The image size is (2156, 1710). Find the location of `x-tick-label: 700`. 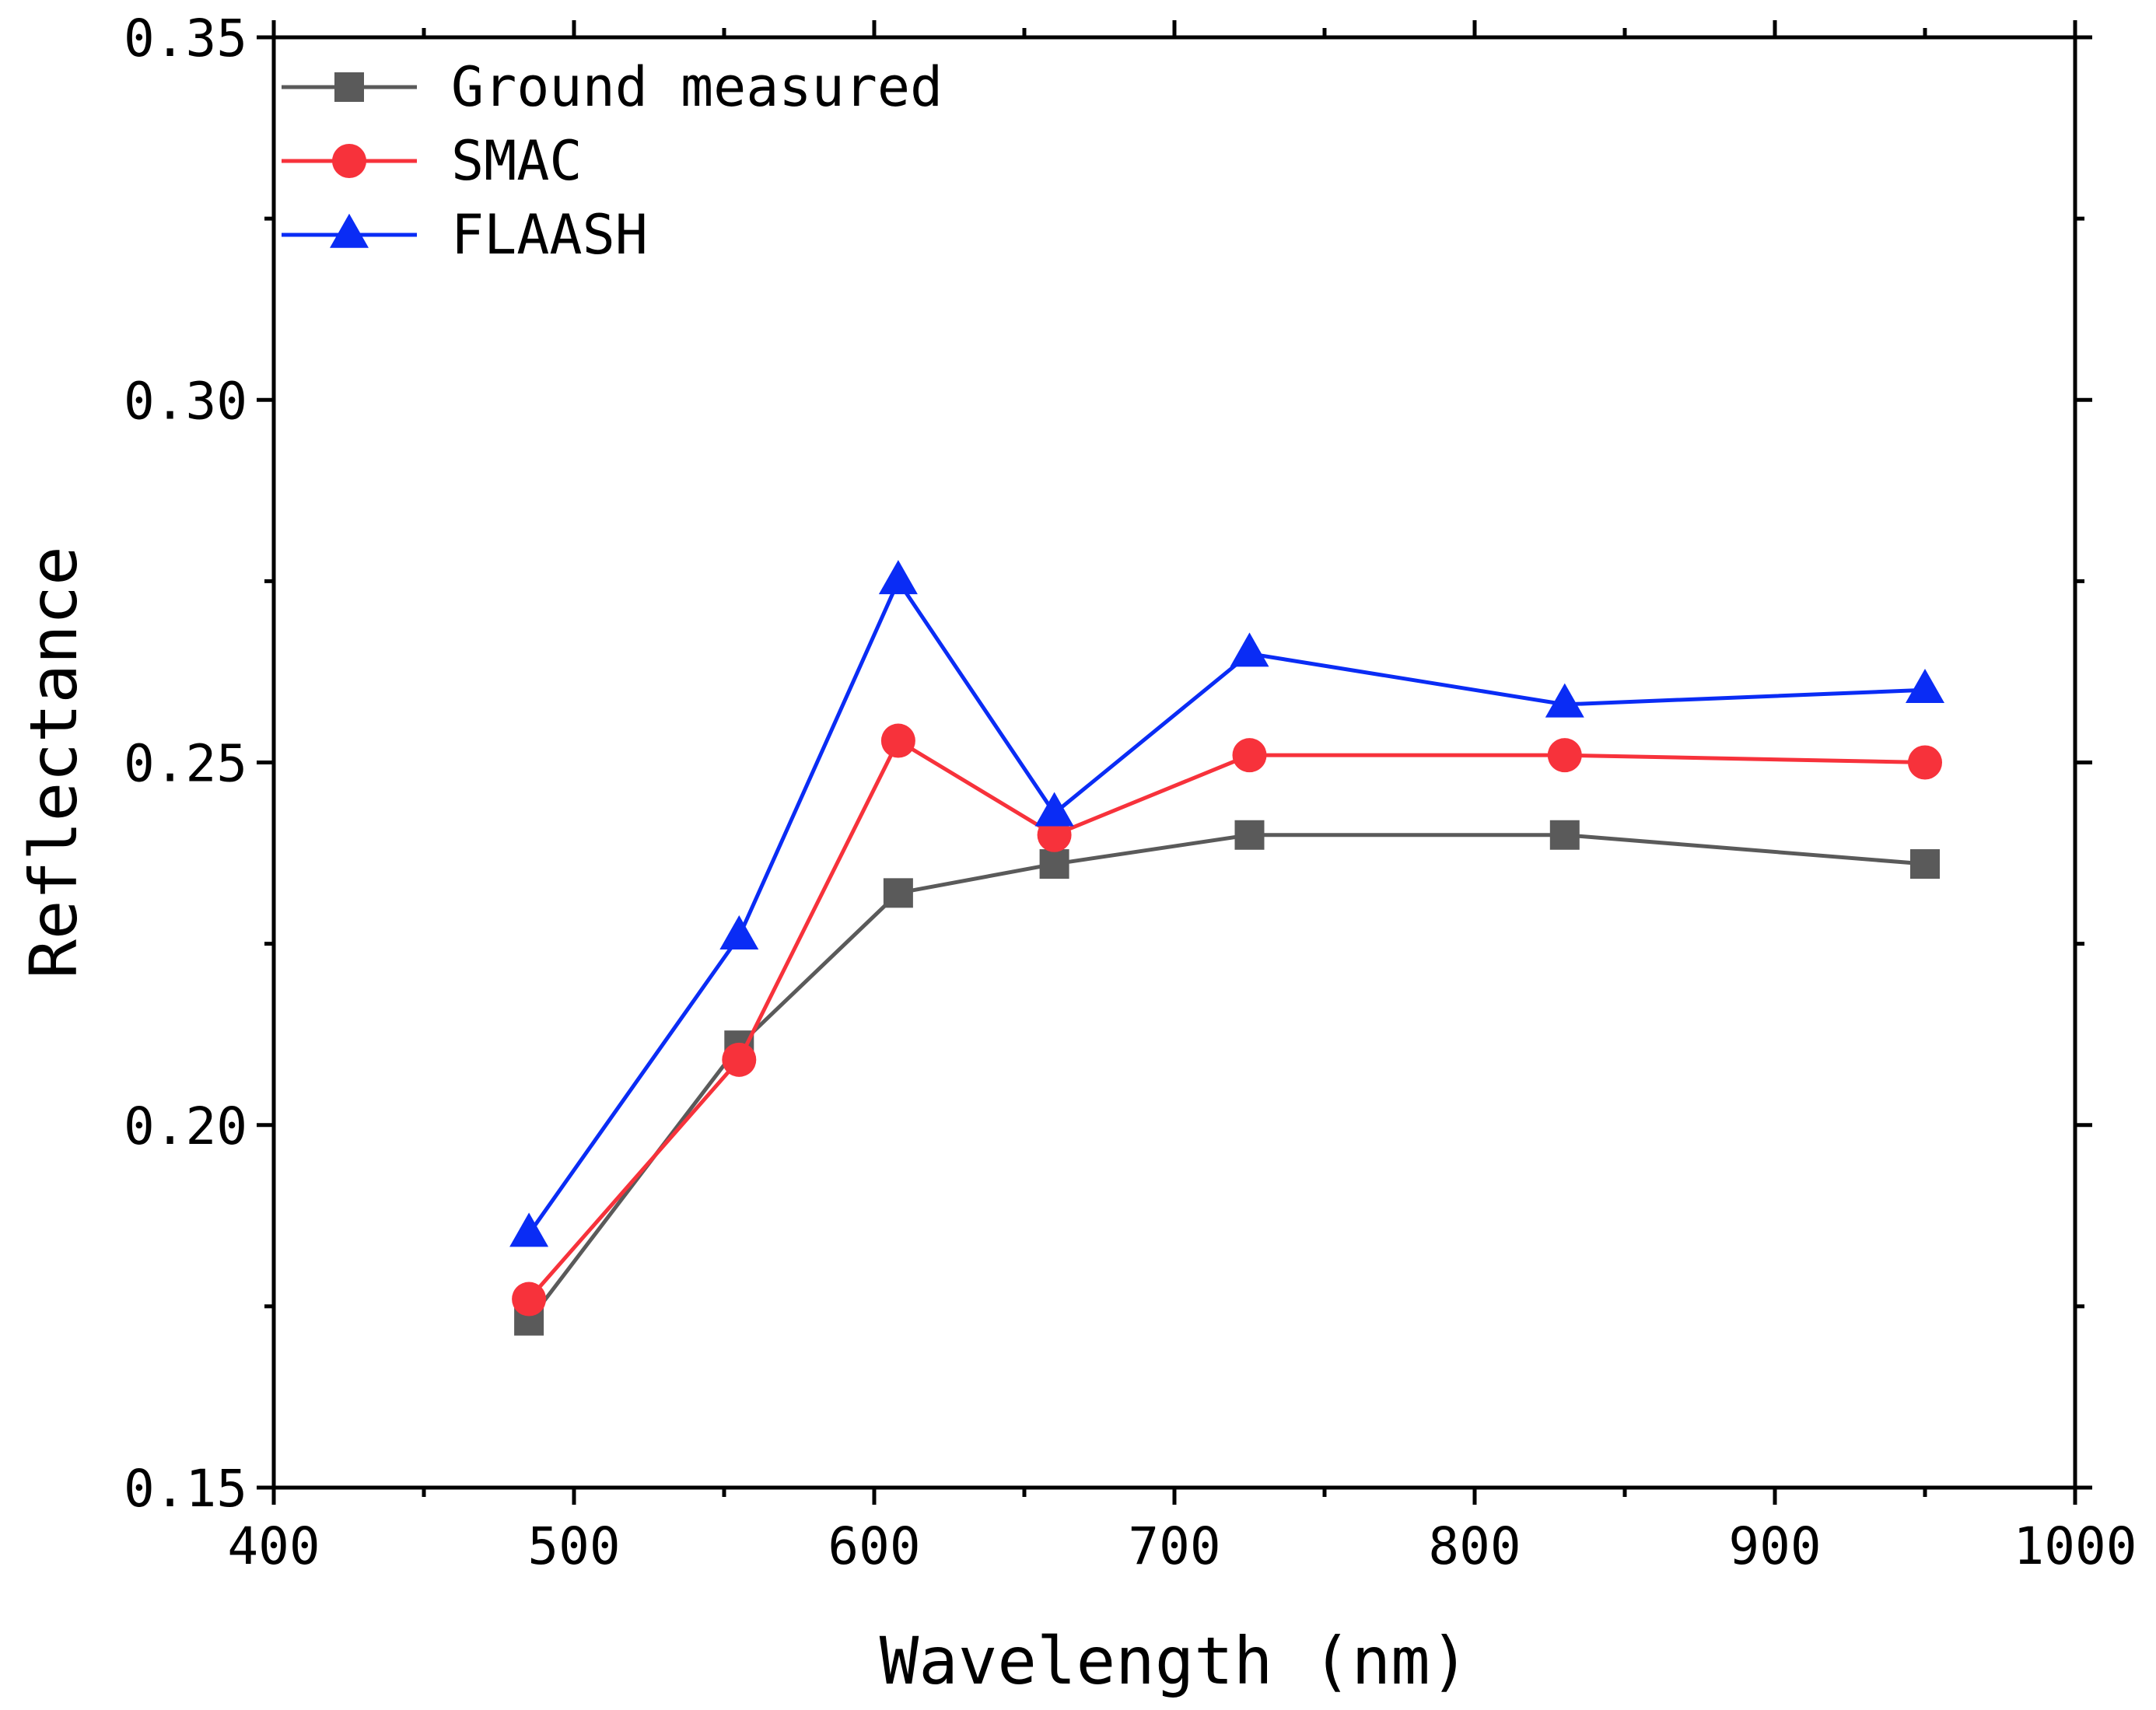

x-tick-label: 700 is located at coordinates (1174, 1546).